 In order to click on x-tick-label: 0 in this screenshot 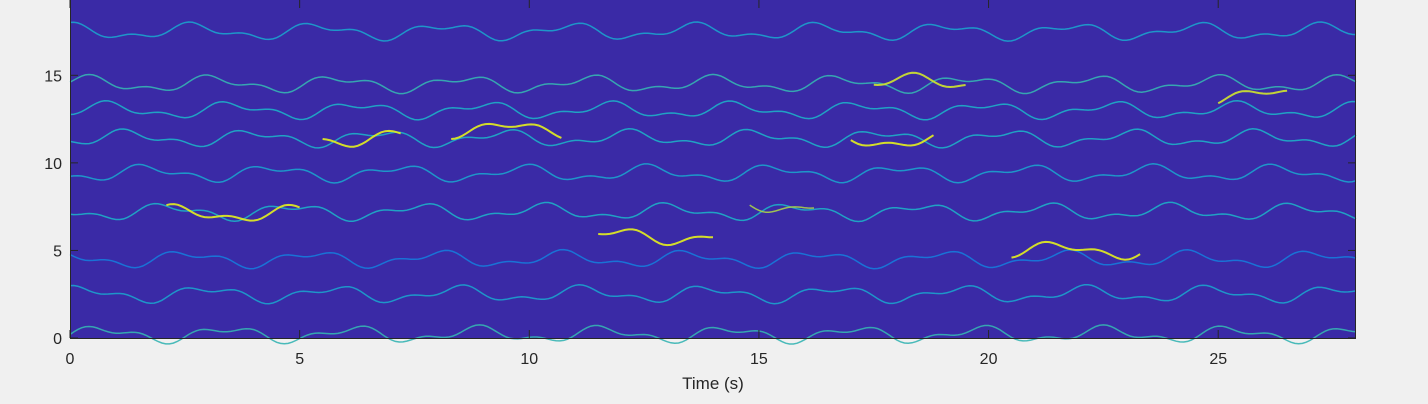, I will do `click(70, 359)`.